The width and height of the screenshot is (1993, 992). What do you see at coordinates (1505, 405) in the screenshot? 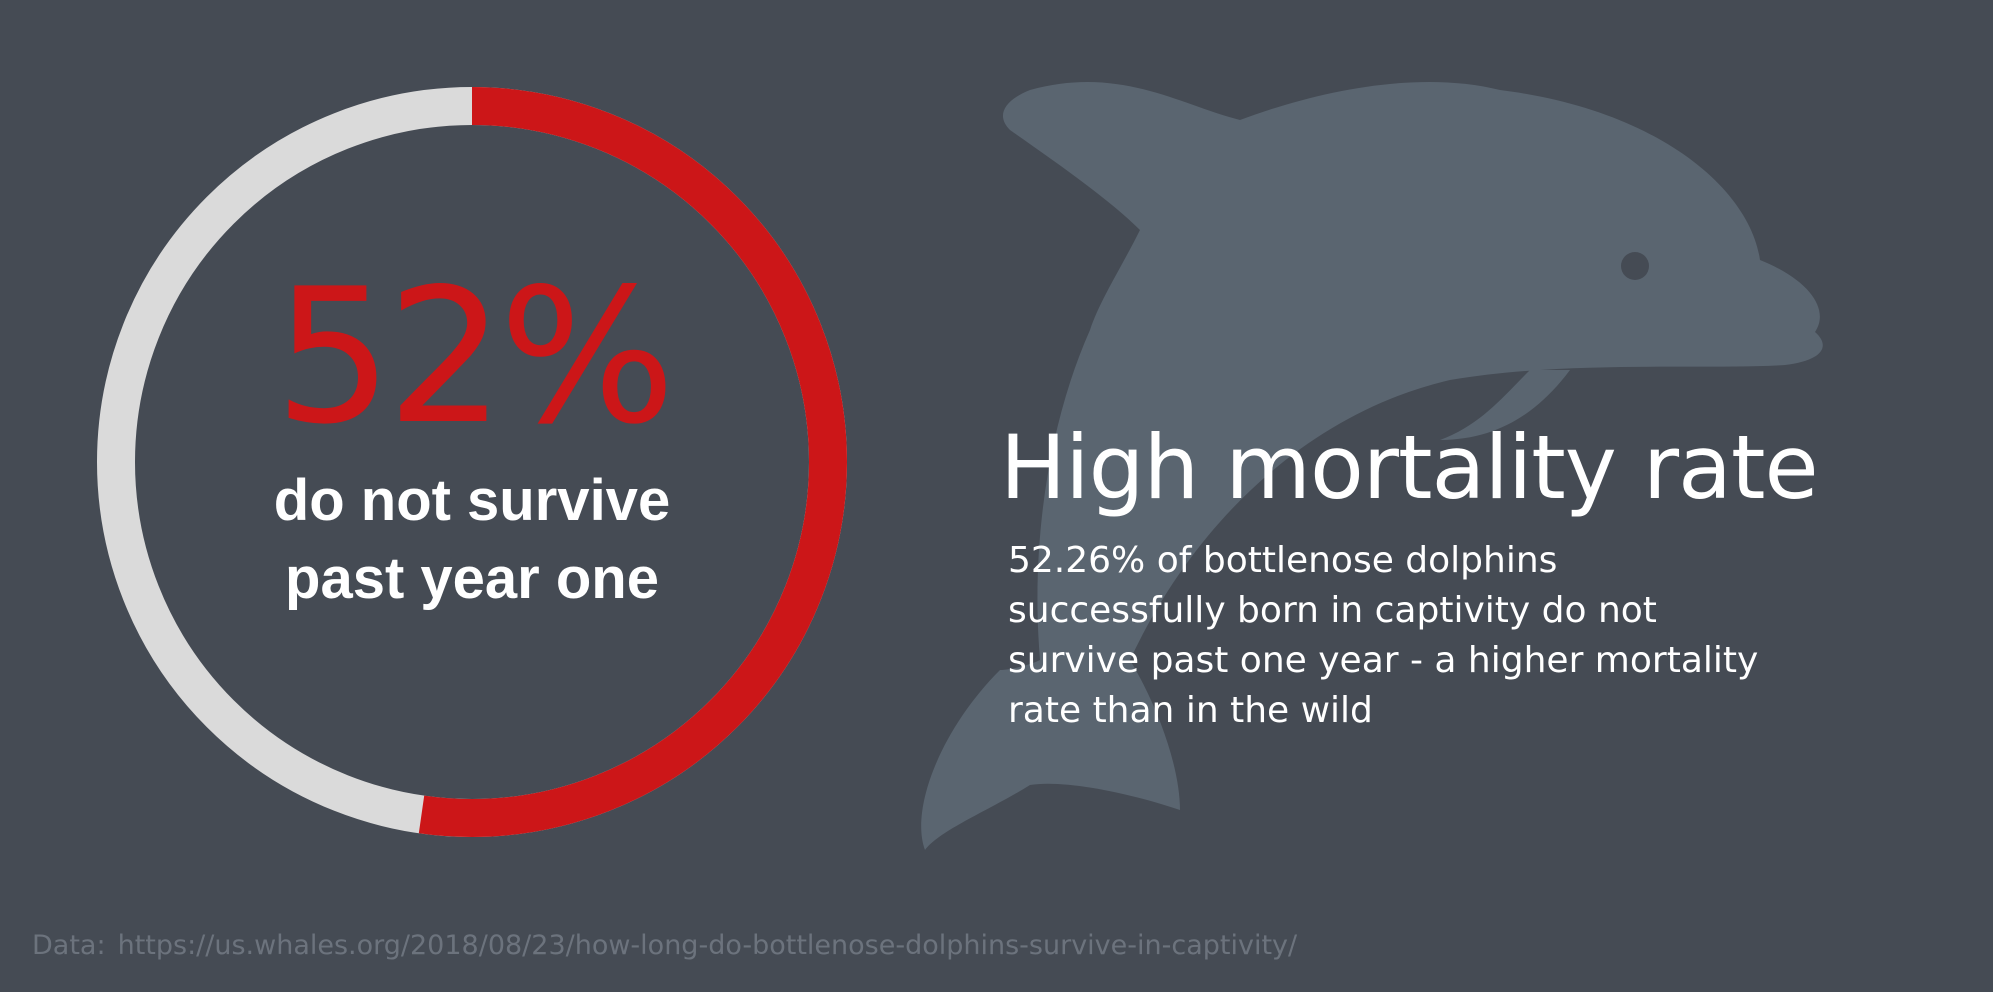
I see `dolphin-fin` at bounding box center [1505, 405].